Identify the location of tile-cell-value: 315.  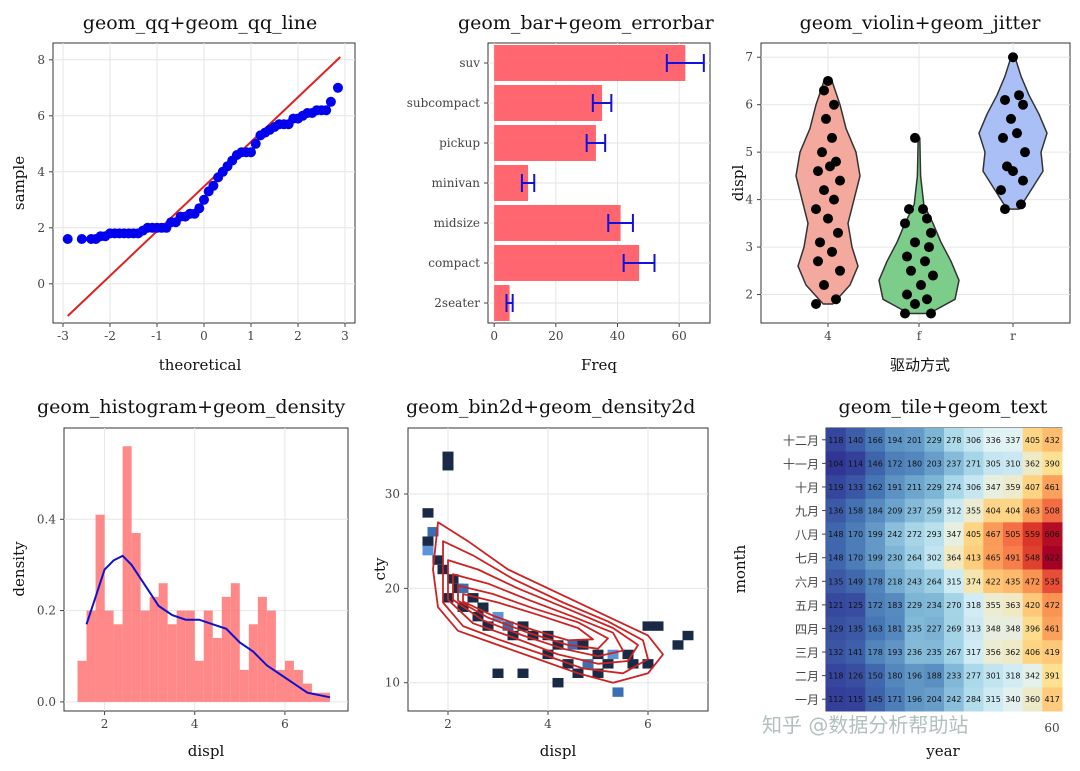
(993, 699).